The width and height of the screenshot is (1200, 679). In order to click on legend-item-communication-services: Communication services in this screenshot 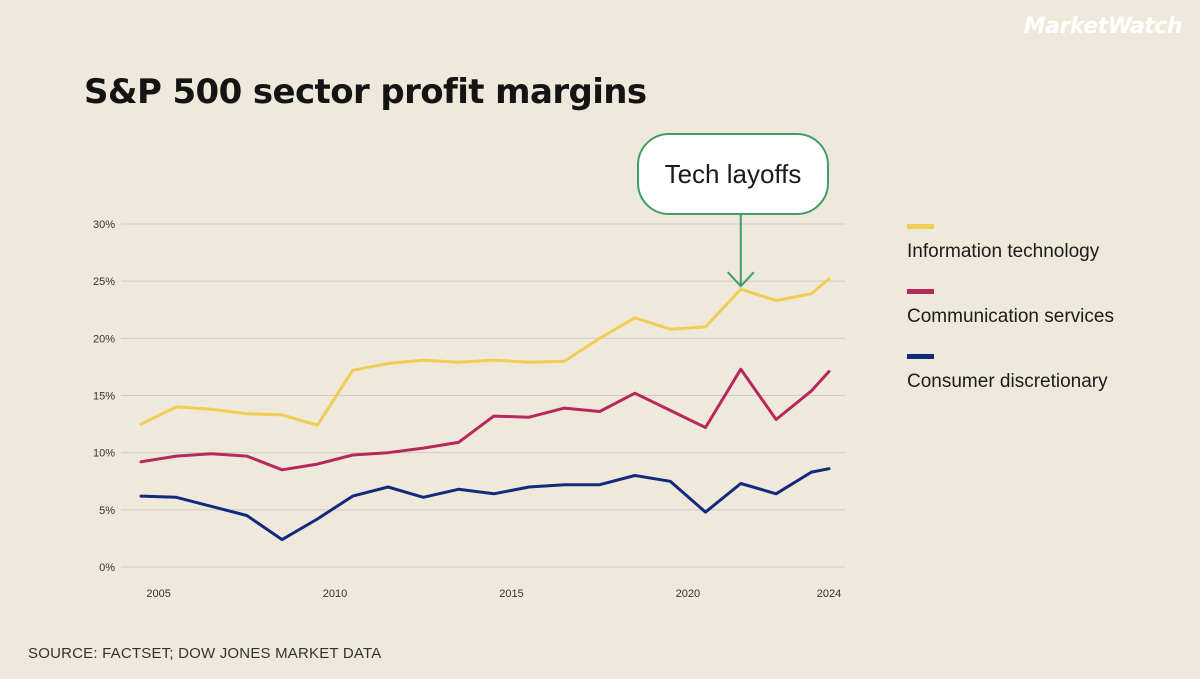, I will do `click(1010, 308)`.